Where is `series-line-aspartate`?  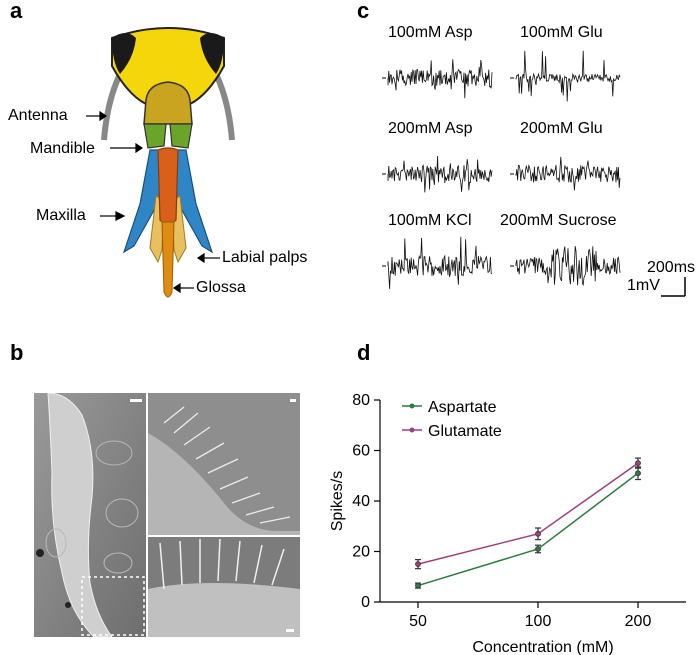 series-line-aspartate is located at coordinates (528, 529).